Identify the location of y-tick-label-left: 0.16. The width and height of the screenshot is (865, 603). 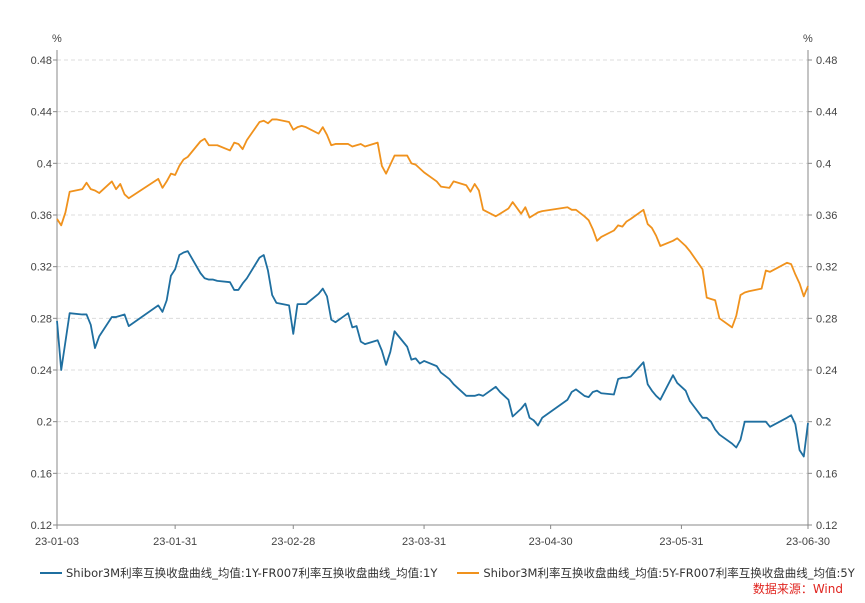
(41, 474).